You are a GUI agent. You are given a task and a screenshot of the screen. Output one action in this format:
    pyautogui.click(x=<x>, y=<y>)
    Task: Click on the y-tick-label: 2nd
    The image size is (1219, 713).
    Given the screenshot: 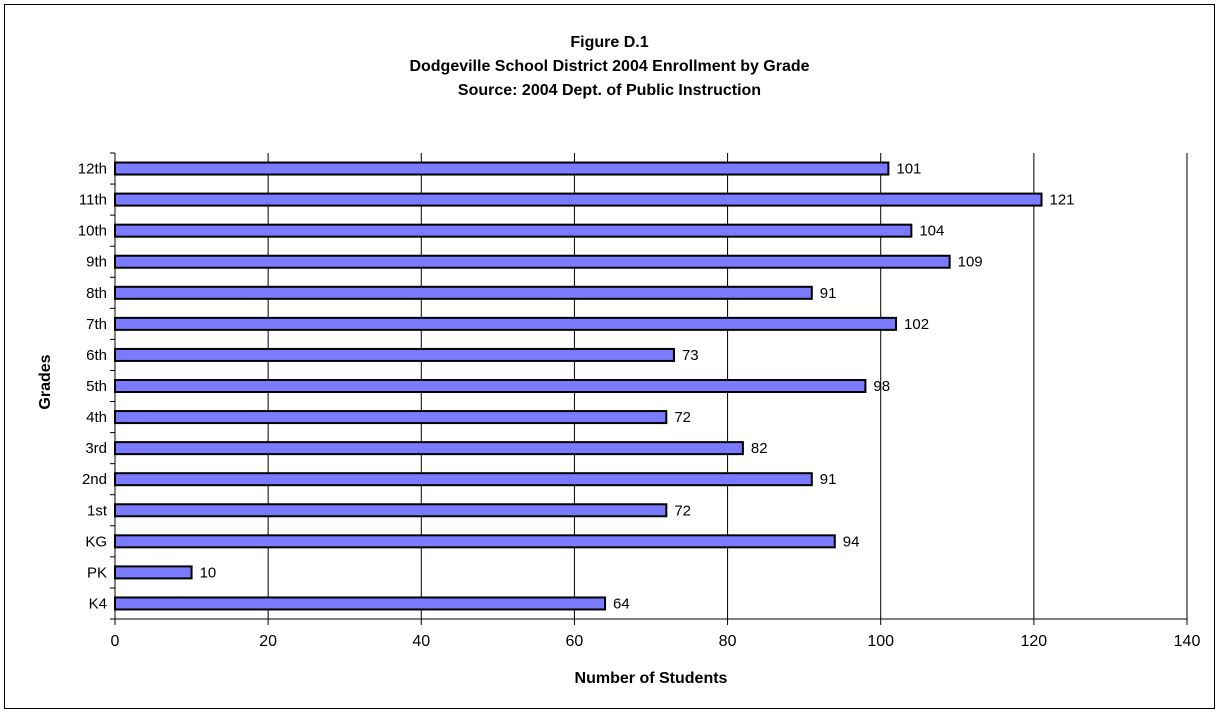 What is the action you would take?
    pyautogui.click(x=94, y=479)
    